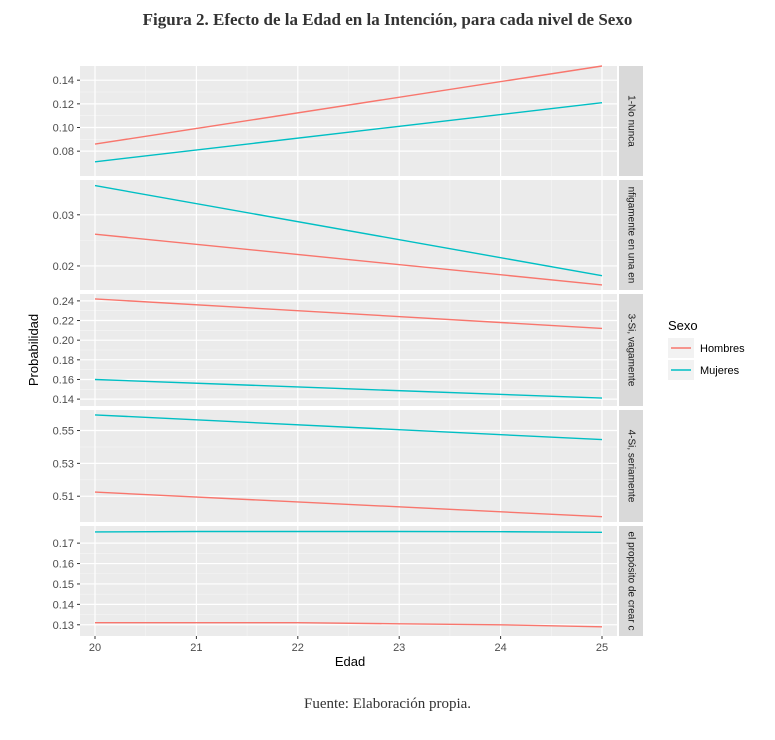 This screenshot has width=775, height=740. What do you see at coordinates (33, 350) in the screenshot?
I see `y-axis-title: Probabilidad` at bounding box center [33, 350].